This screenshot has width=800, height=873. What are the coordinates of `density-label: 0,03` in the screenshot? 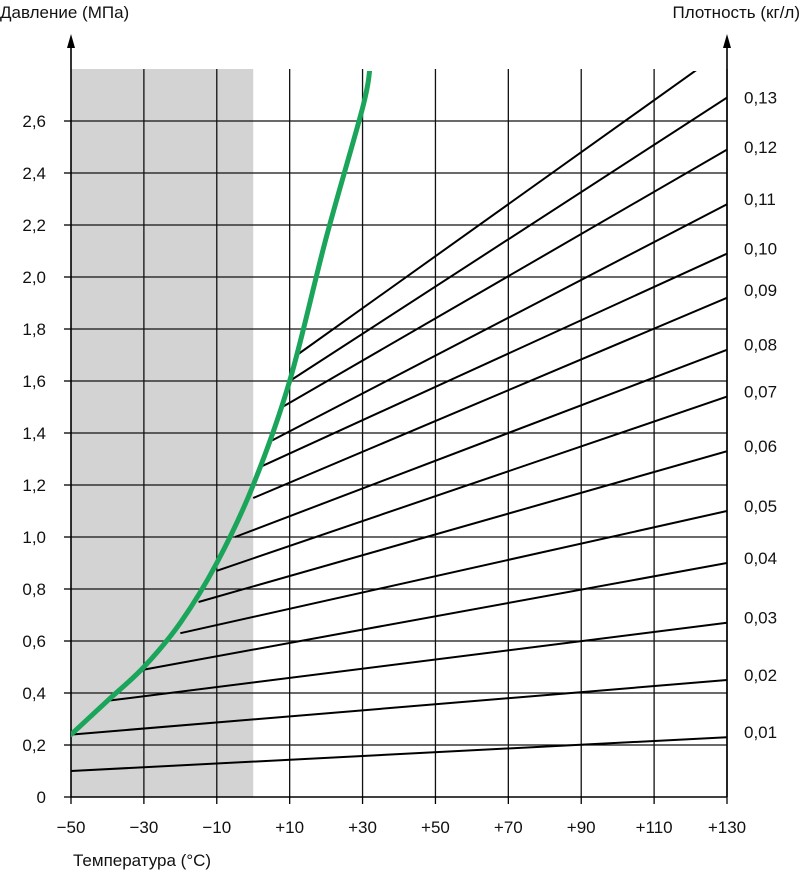 It's located at (760, 618).